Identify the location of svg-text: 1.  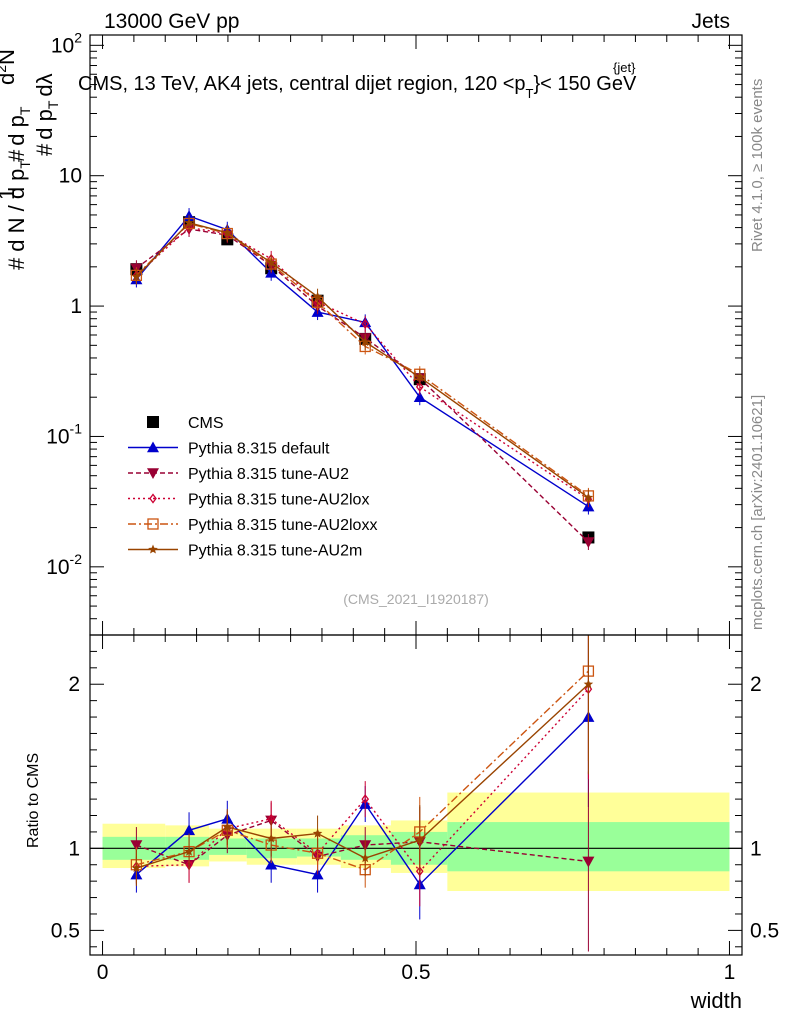
(9, 194).